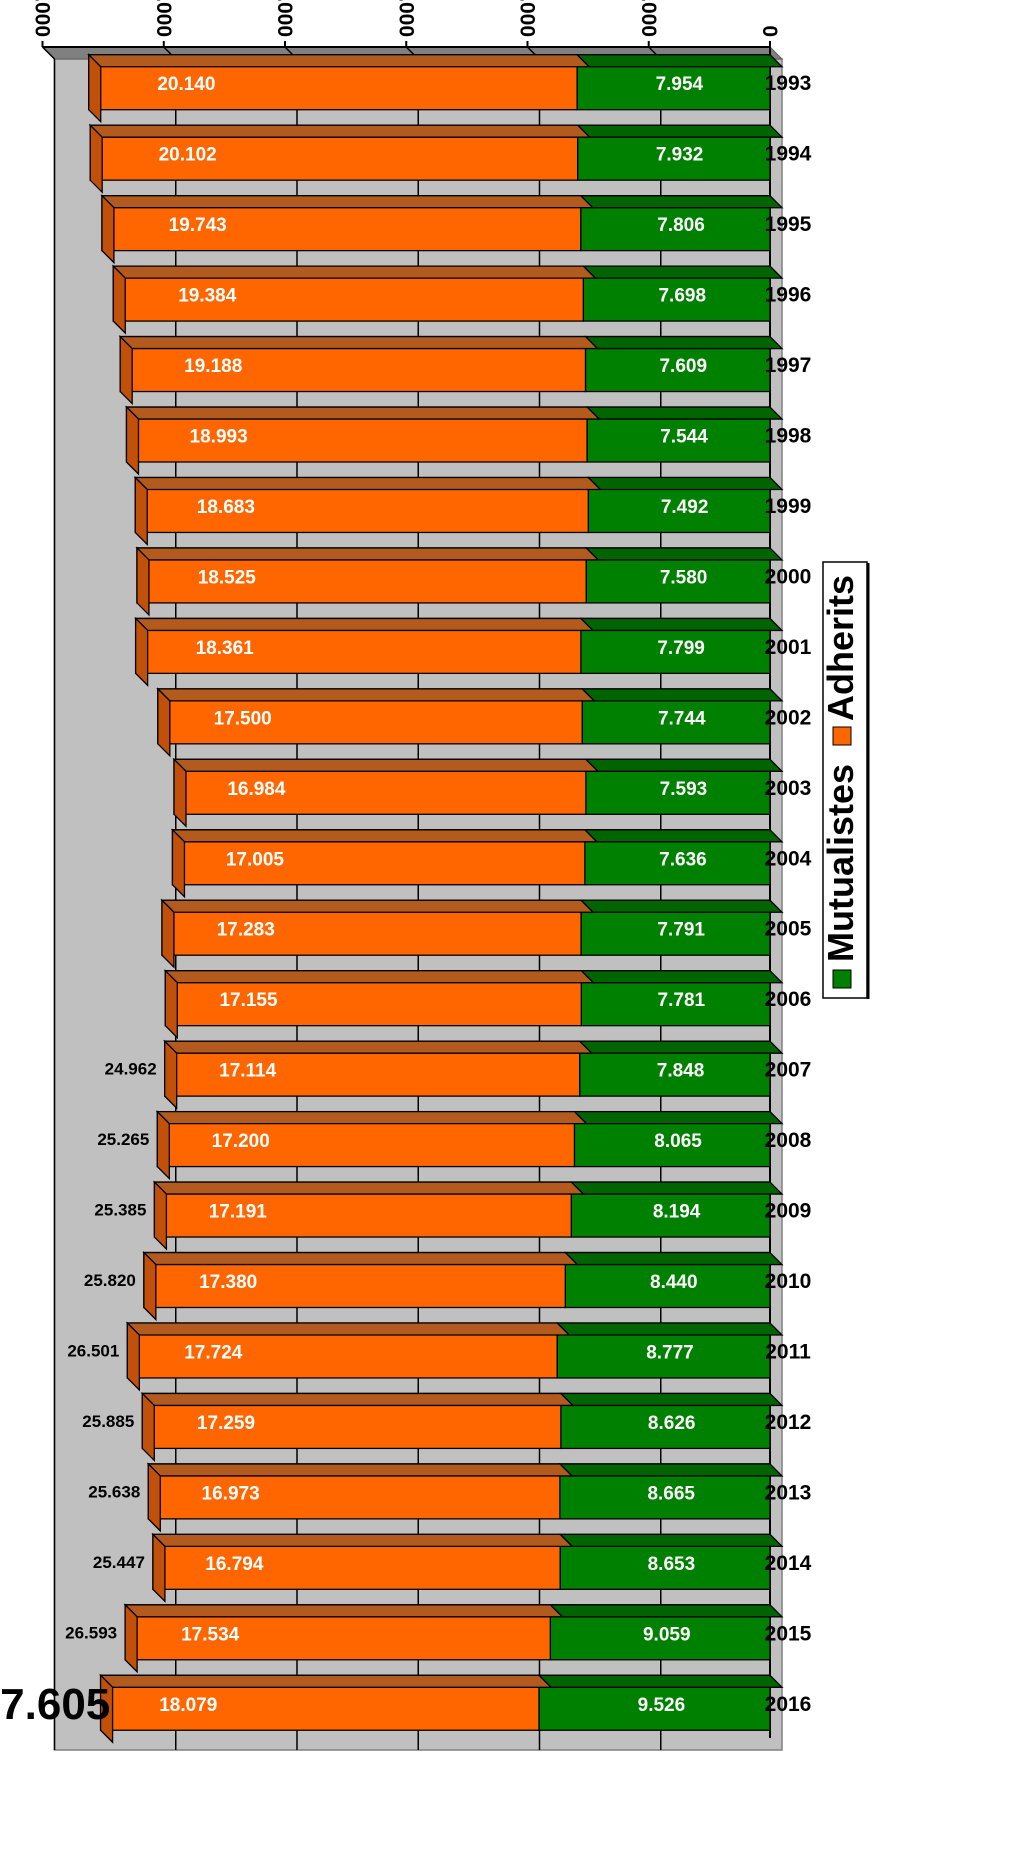  Describe the element at coordinates (788, 1140) in the screenshot. I see `category-tick-label: 2008` at that location.